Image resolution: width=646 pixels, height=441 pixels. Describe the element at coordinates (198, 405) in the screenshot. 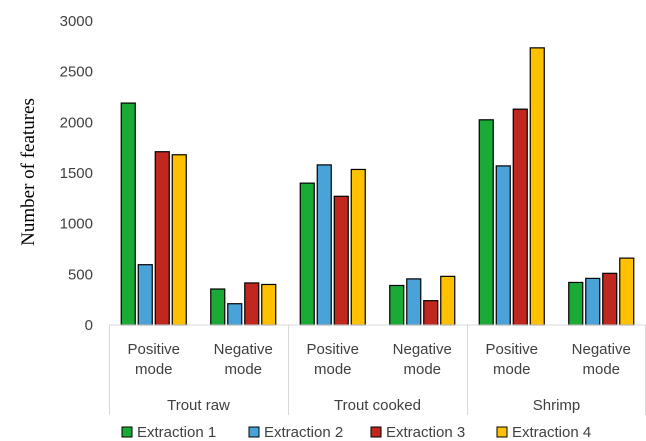

I see `group-label: Trout raw` at that location.